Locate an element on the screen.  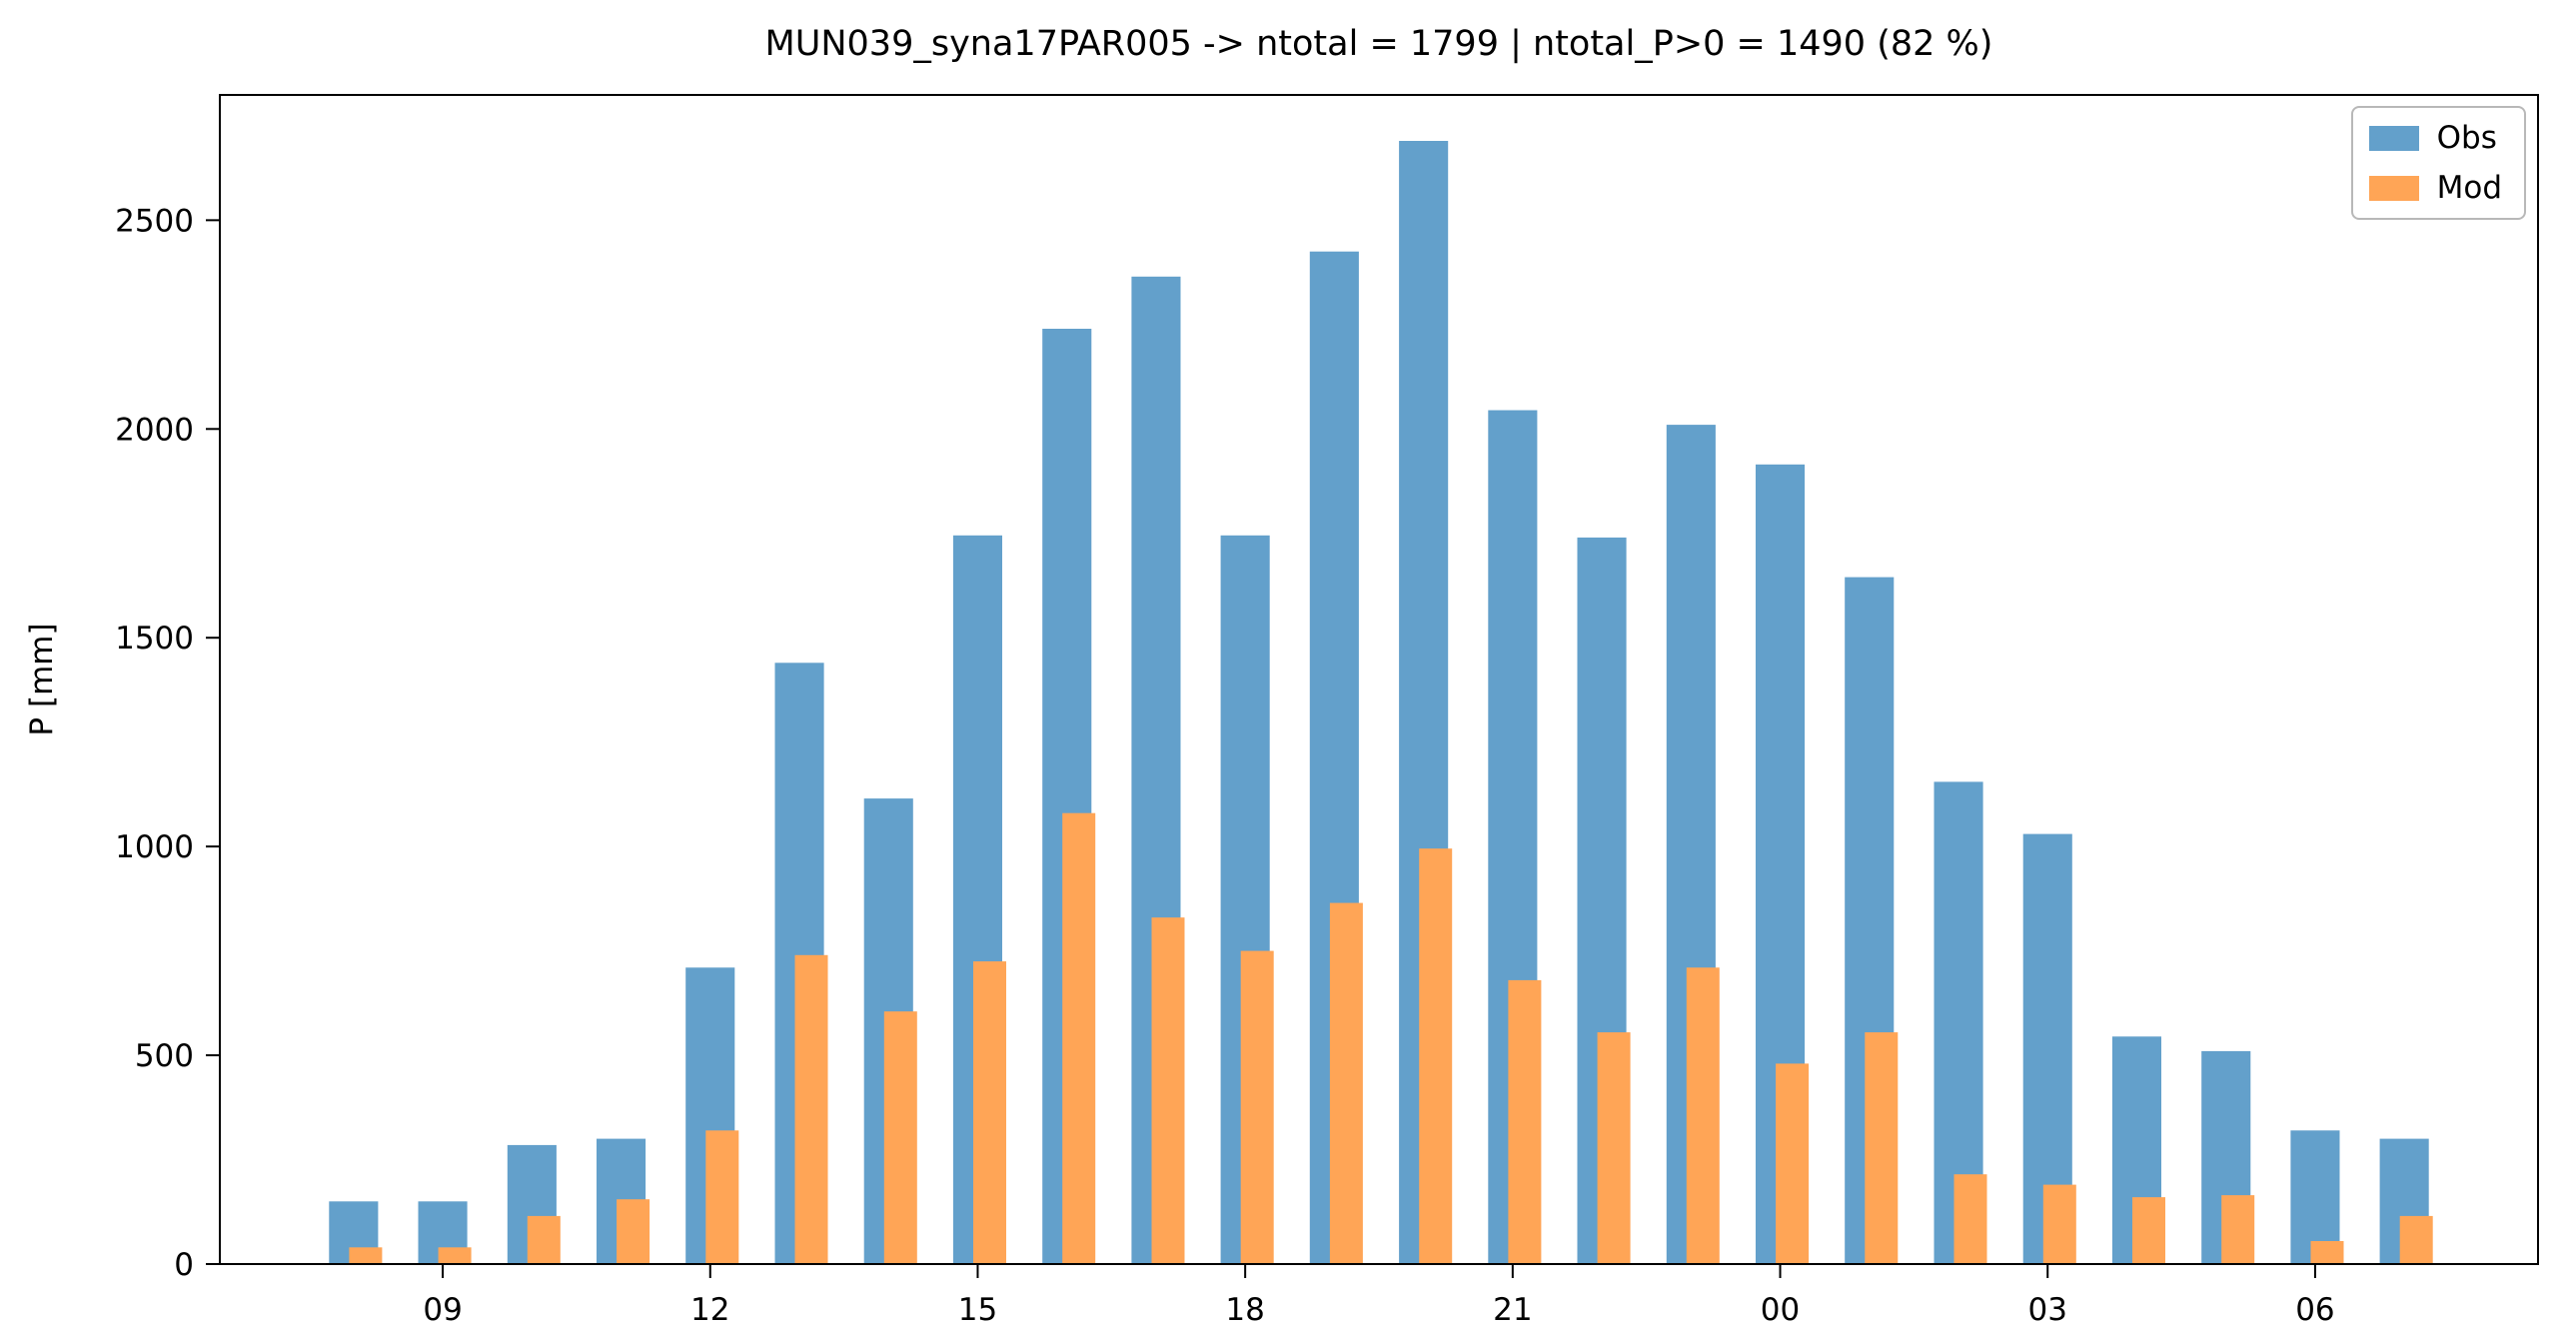
x-tick-label: 12 is located at coordinates (709, 1310).